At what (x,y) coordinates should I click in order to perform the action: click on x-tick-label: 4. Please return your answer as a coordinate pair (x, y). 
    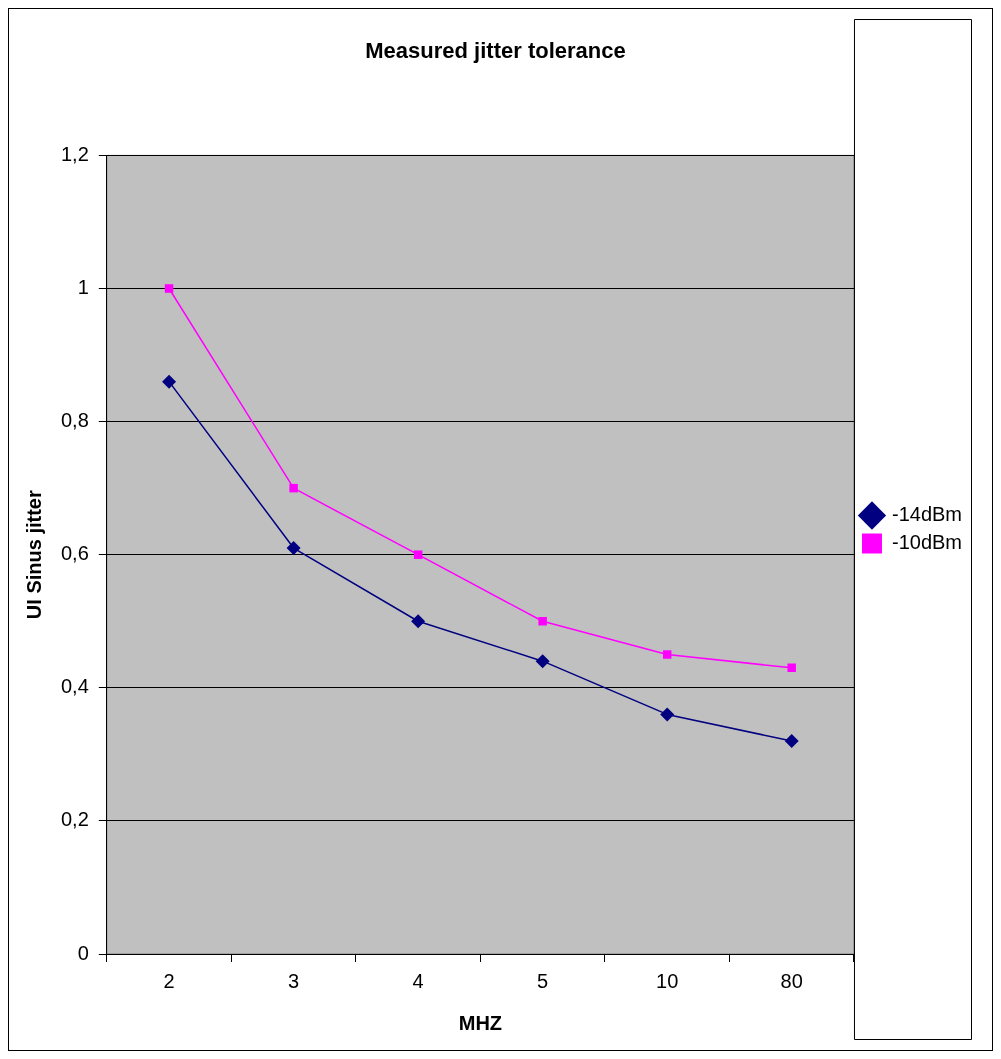
    Looking at the image, I should click on (418, 980).